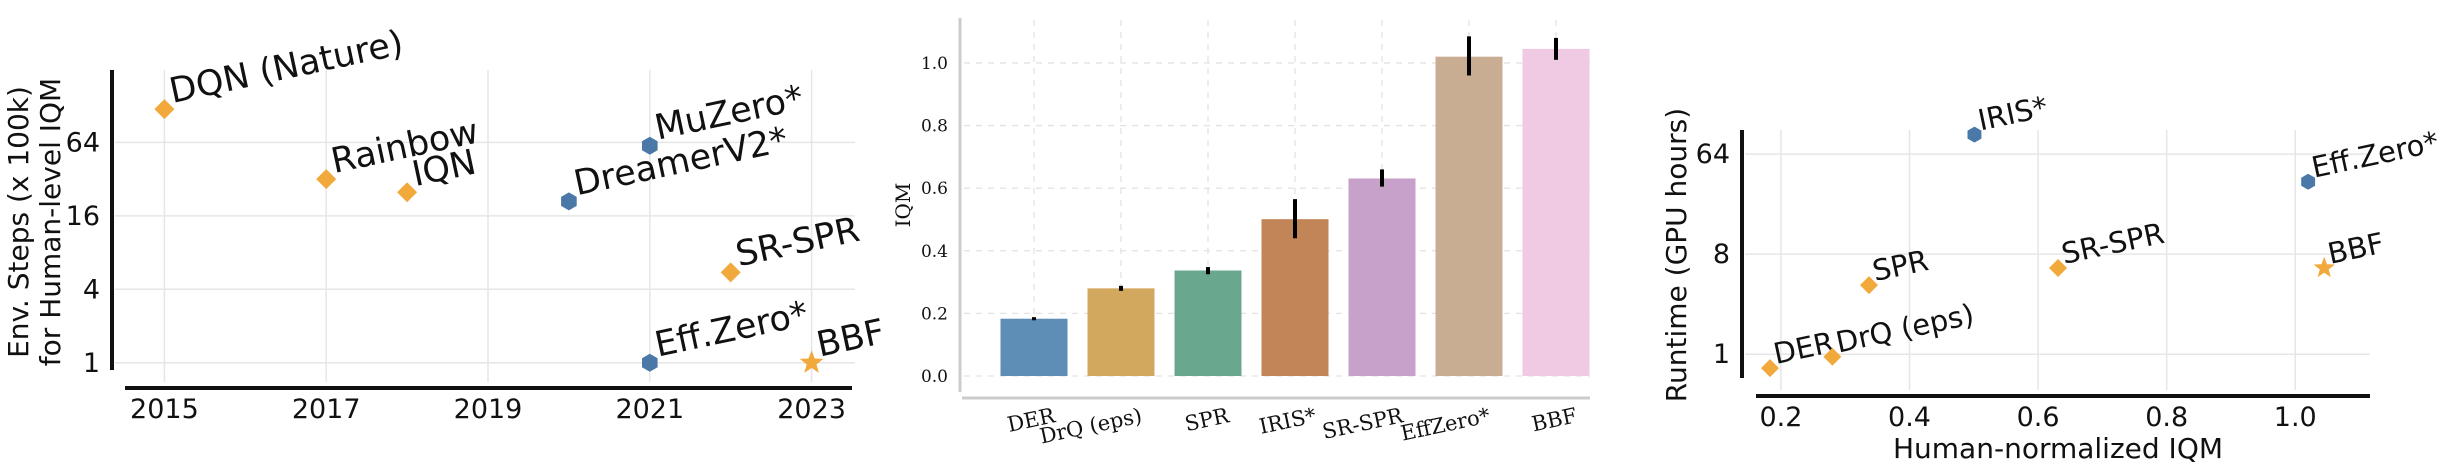 This screenshot has height=468, width=2456. What do you see at coordinates (50, 222) in the screenshot?
I see `y-axis-label-line: for Human-level IQM` at bounding box center [50, 222].